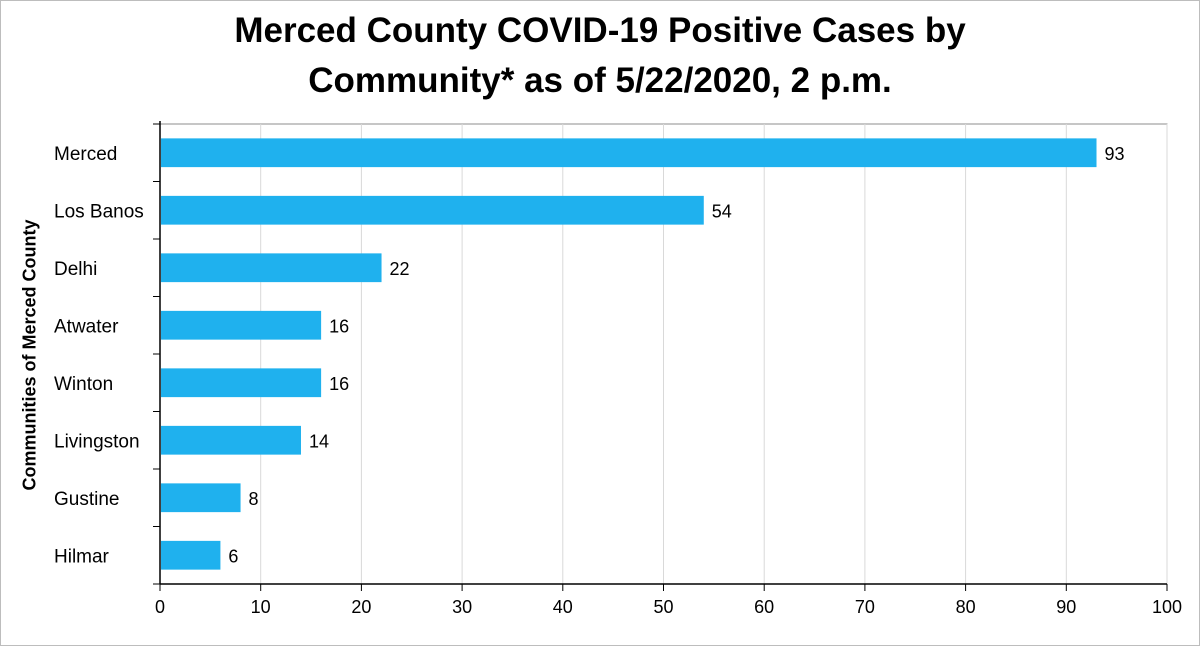 The height and width of the screenshot is (646, 1200). I want to click on bar-atwater, so click(241, 325).